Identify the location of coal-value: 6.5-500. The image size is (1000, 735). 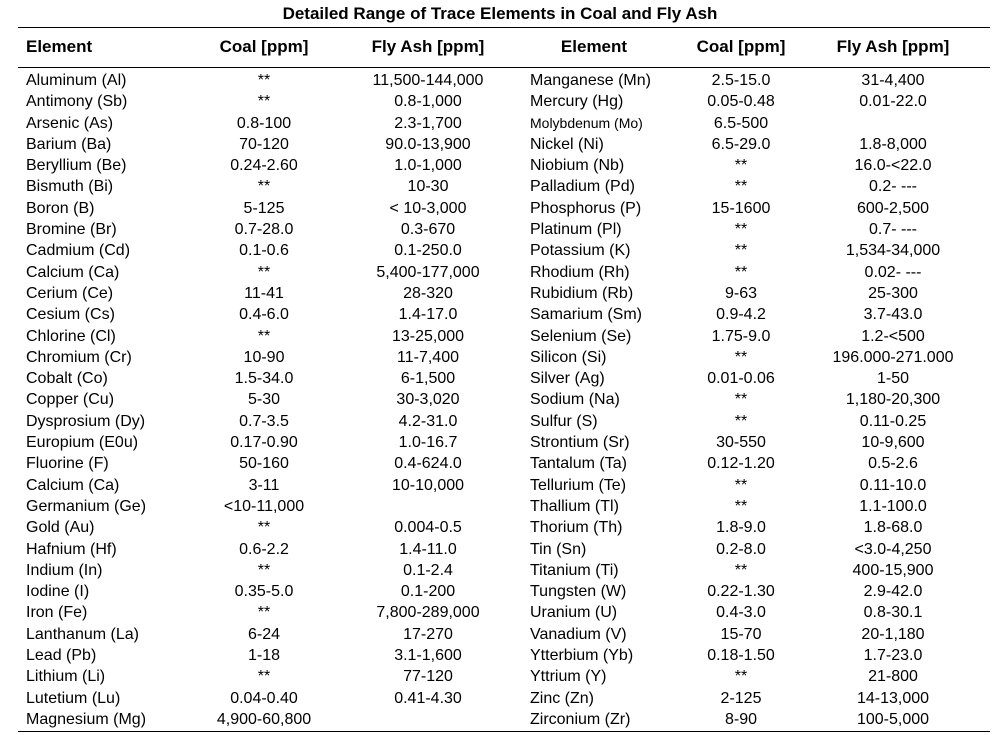
(741, 123).